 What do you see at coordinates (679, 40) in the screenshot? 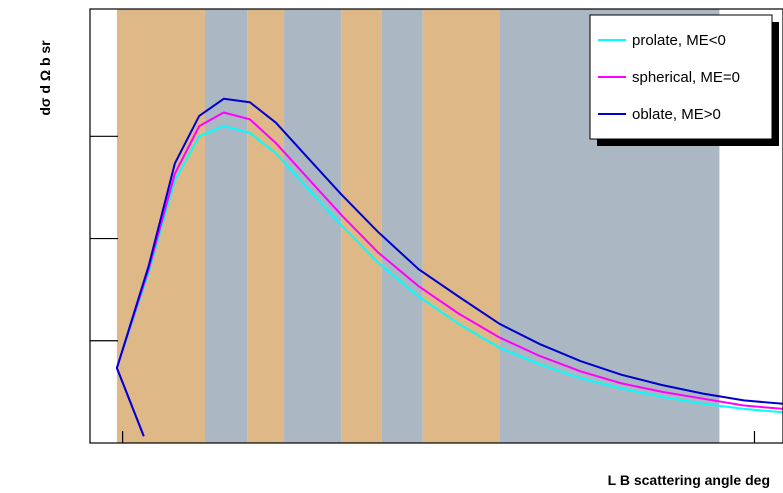
I see `legend-label-prolate: prolate, ME<0` at bounding box center [679, 40].